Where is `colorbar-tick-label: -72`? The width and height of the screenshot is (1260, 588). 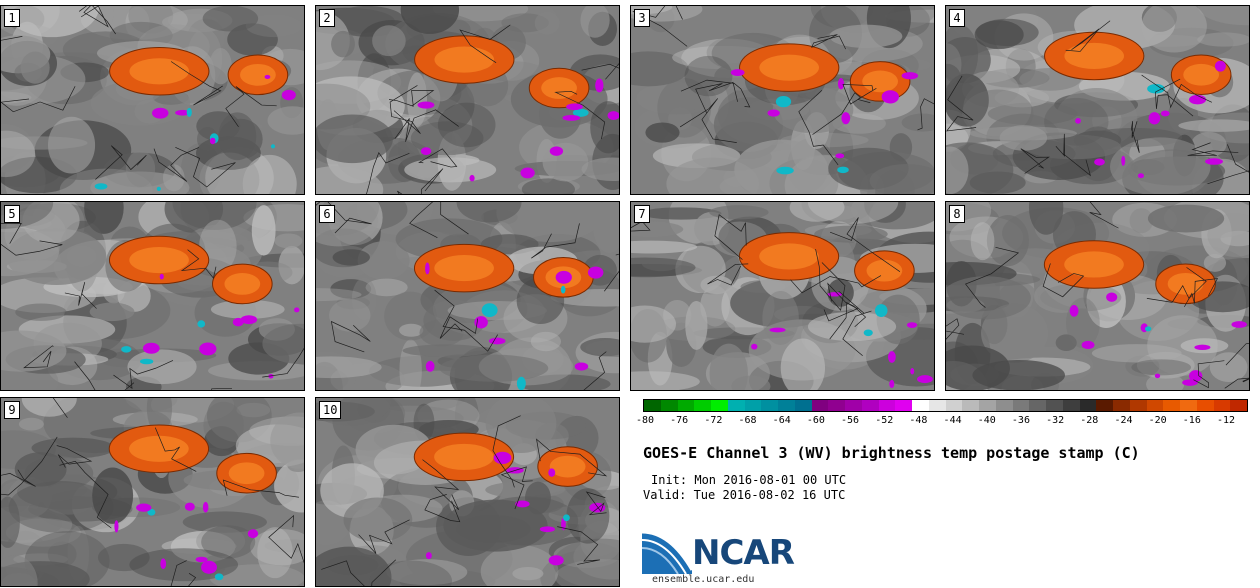
colorbar-tick-label: -72 is located at coordinates (713, 420).